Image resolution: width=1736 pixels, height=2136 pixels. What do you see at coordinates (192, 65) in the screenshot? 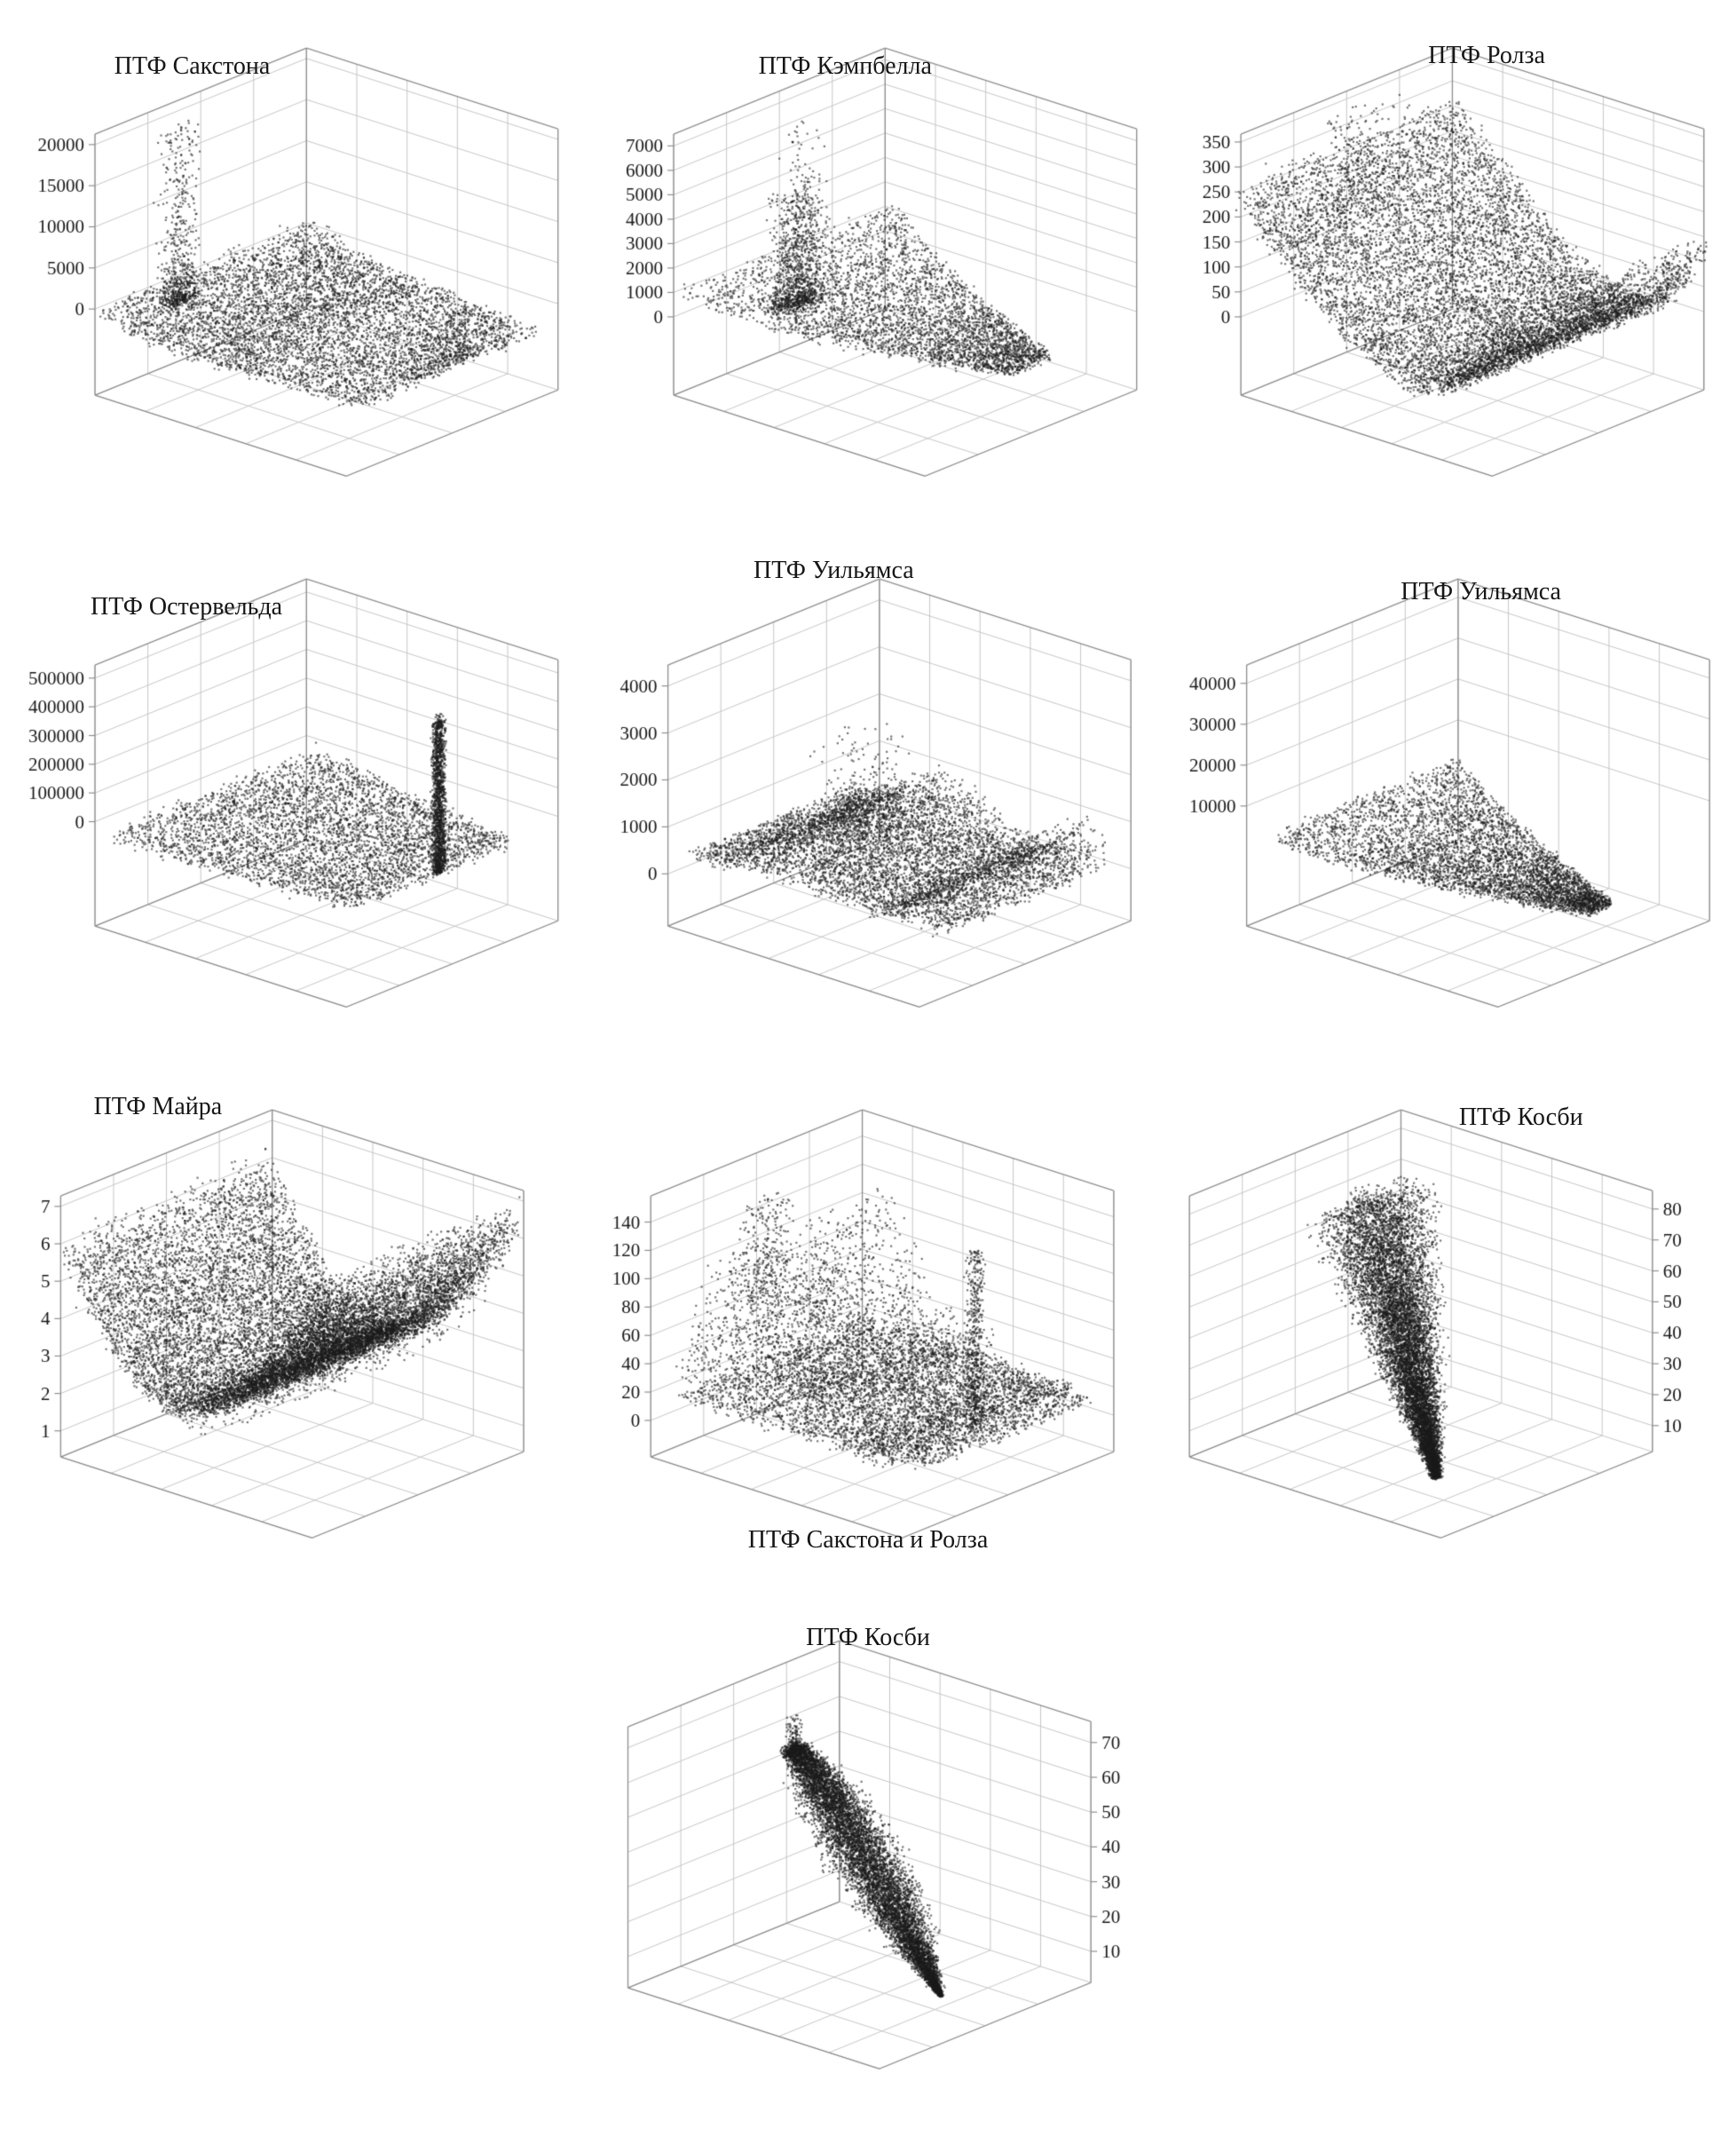
I see `plot-title: ПТФ Сакстона` at bounding box center [192, 65].